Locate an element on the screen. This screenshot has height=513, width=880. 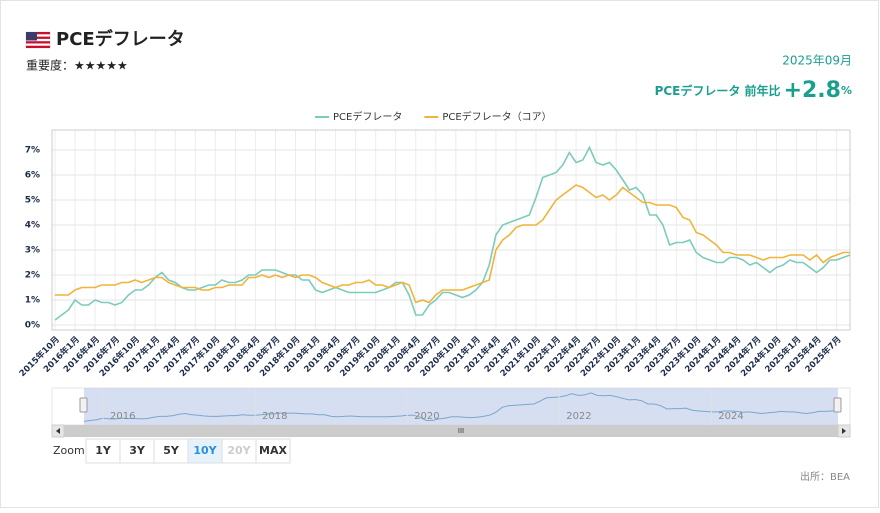
zoom-button-label: 10Y is located at coordinates (205, 450).